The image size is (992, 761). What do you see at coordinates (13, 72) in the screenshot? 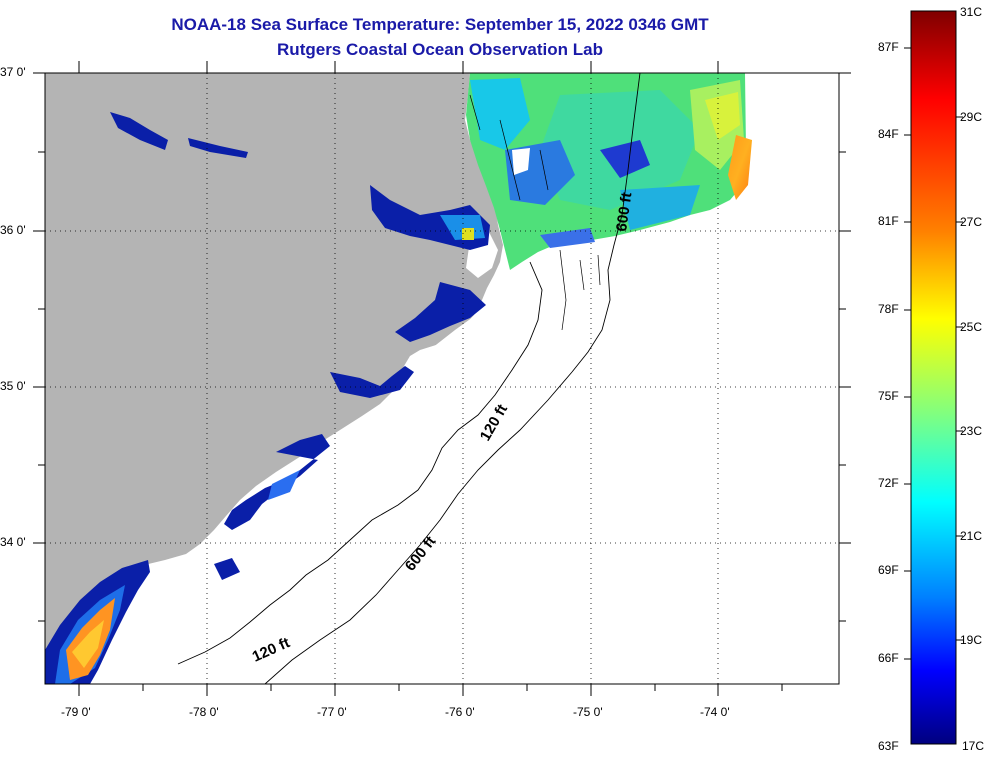
I see `lat-label-37: 37 0'` at bounding box center [13, 72].